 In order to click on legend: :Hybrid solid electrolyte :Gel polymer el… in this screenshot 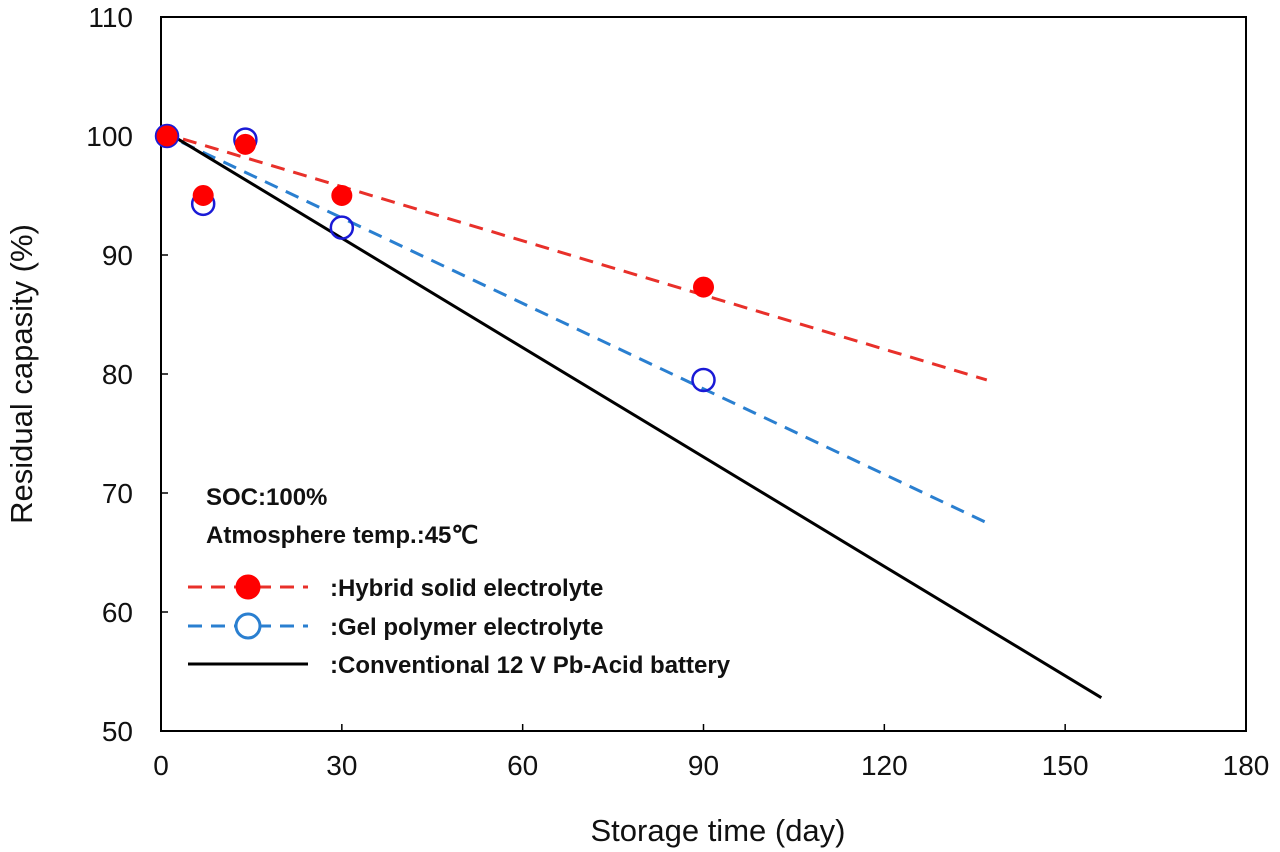, I will do `click(459, 626)`.